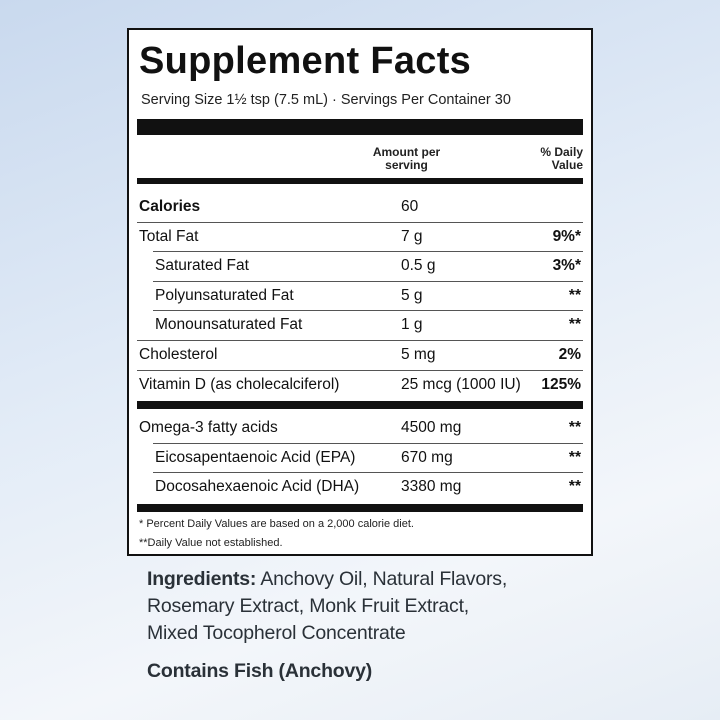 The image size is (720, 720). Describe the element at coordinates (412, 325) in the screenshot. I see `amount: 1 g` at that location.